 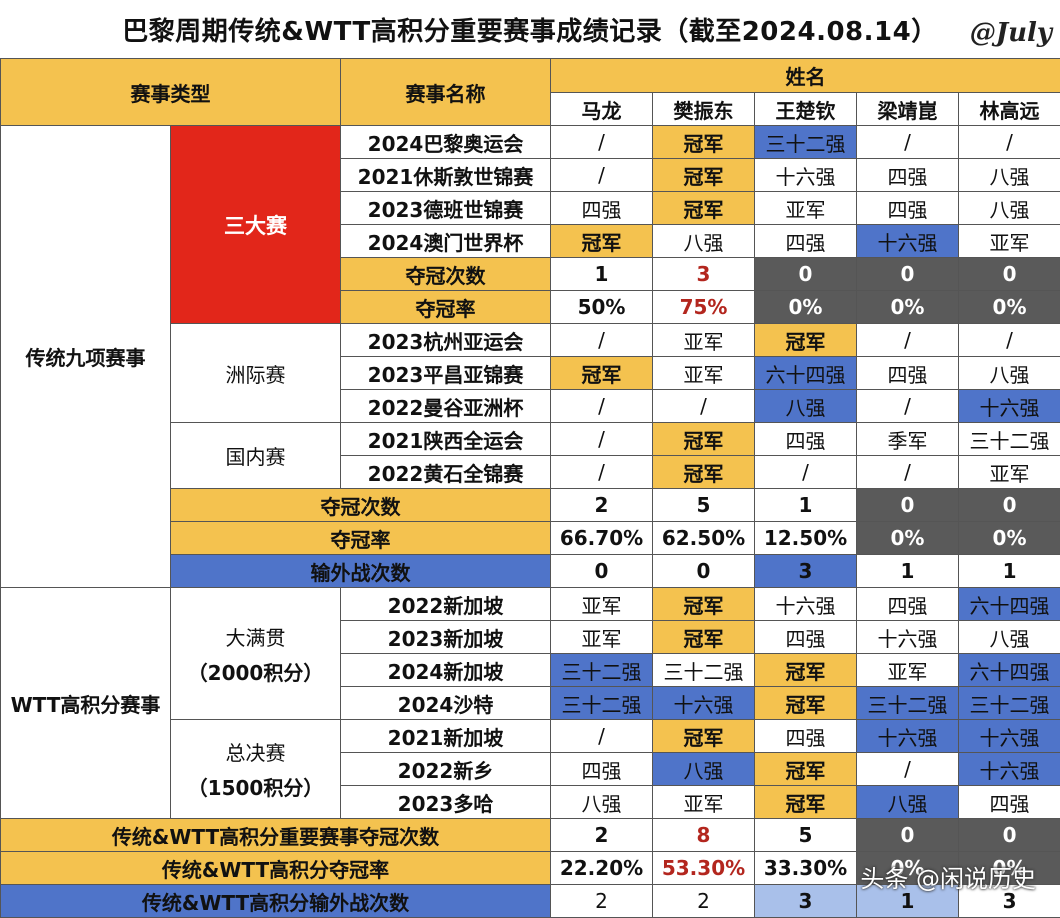 What do you see at coordinates (171, 92) in the screenshot?
I see `header-type: 赛事类型` at bounding box center [171, 92].